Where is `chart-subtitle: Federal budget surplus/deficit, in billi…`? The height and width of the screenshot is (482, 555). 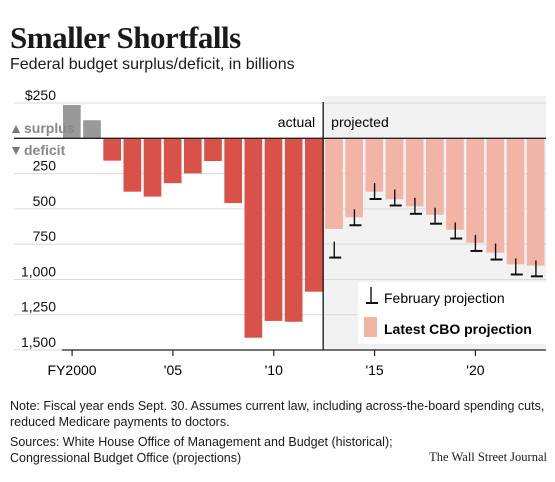 chart-subtitle: Federal budget surplus/deficit, in billi… is located at coordinates (152, 64).